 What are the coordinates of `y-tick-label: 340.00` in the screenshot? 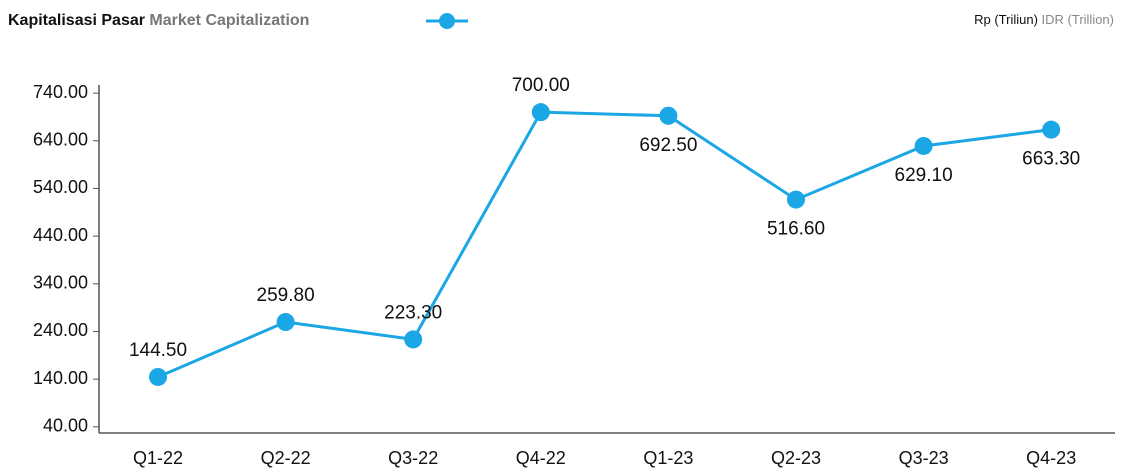 It's located at (60, 283).